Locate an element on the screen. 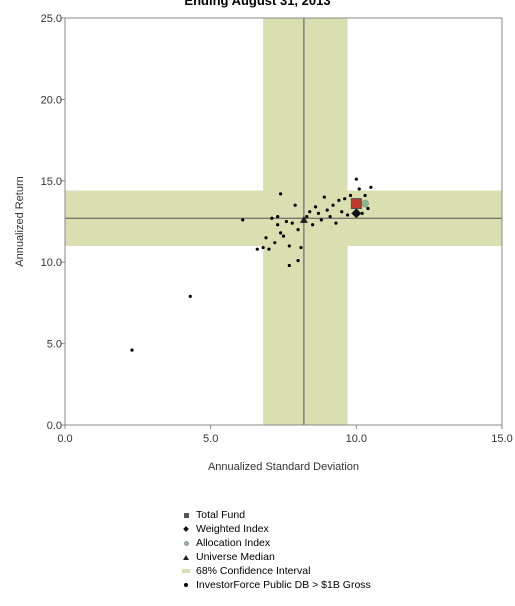 The height and width of the screenshot is (606, 515). y-tick-label: 20.0 is located at coordinates (51, 100).